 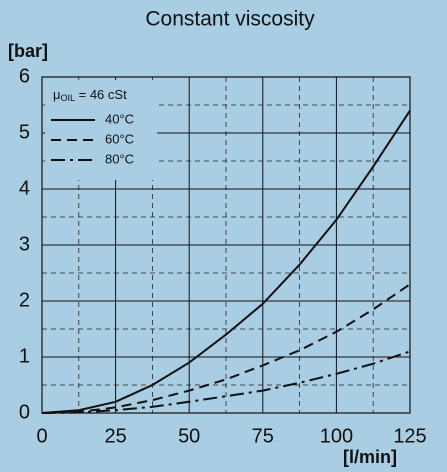 What do you see at coordinates (119, 118) in the screenshot?
I see `legend-label: 40°C` at bounding box center [119, 118].